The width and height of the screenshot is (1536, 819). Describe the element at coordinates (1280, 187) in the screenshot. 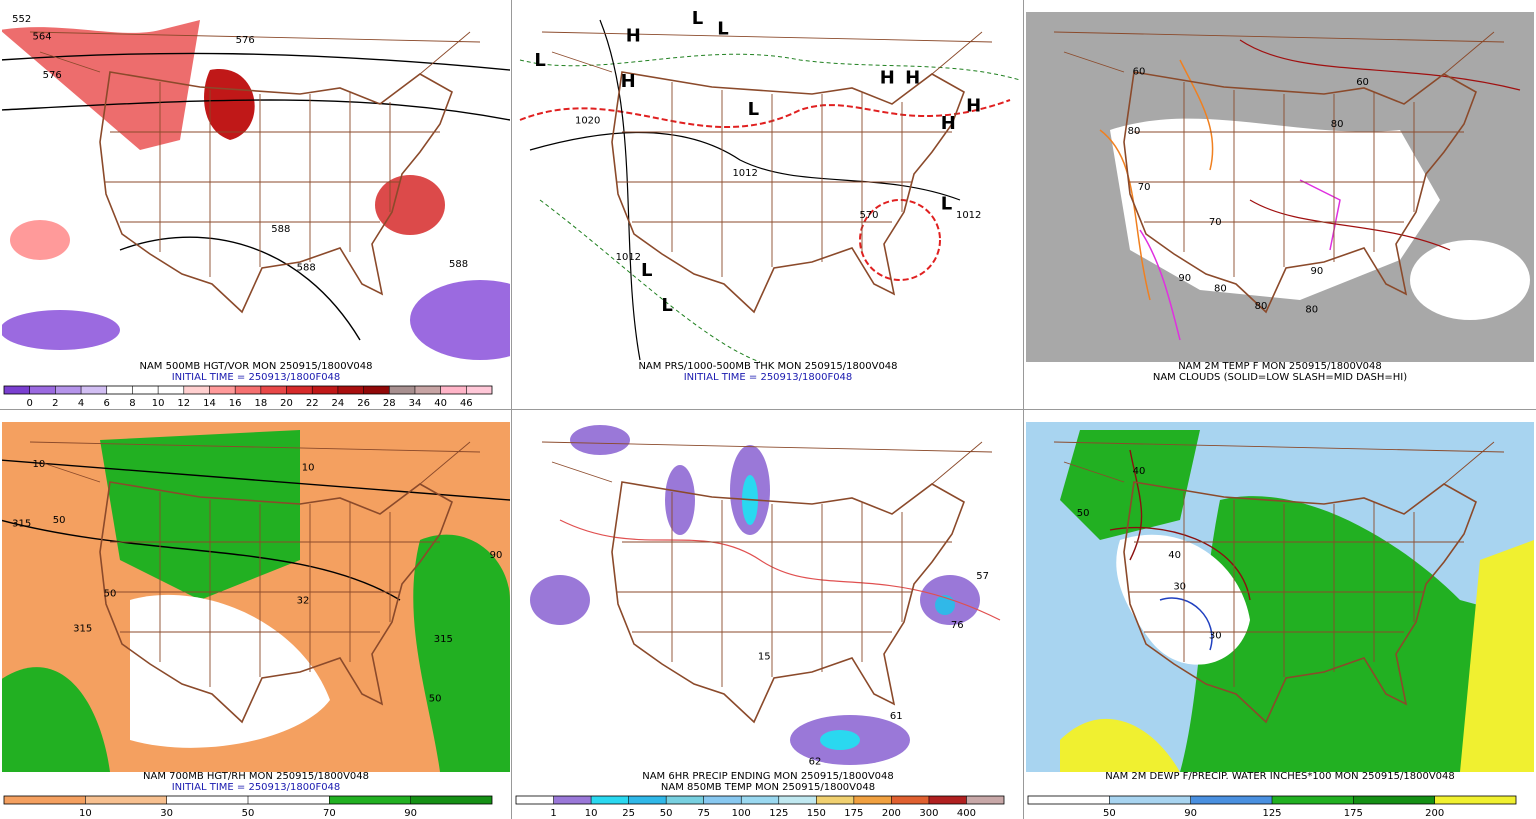

I see `map-temperature` at that location.